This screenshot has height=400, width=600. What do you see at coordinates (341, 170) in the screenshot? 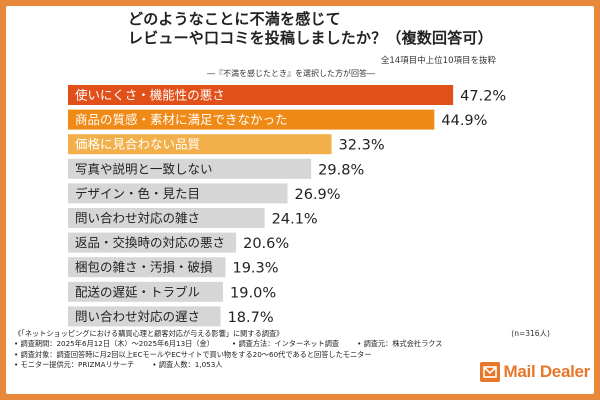
I see `value-label-4: 29.8%` at bounding box center [341, 170].